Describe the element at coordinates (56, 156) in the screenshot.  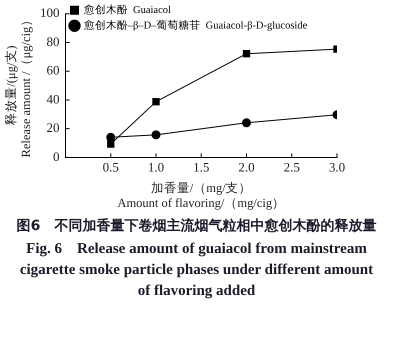
I see `y-tick-label: 0` at that location.